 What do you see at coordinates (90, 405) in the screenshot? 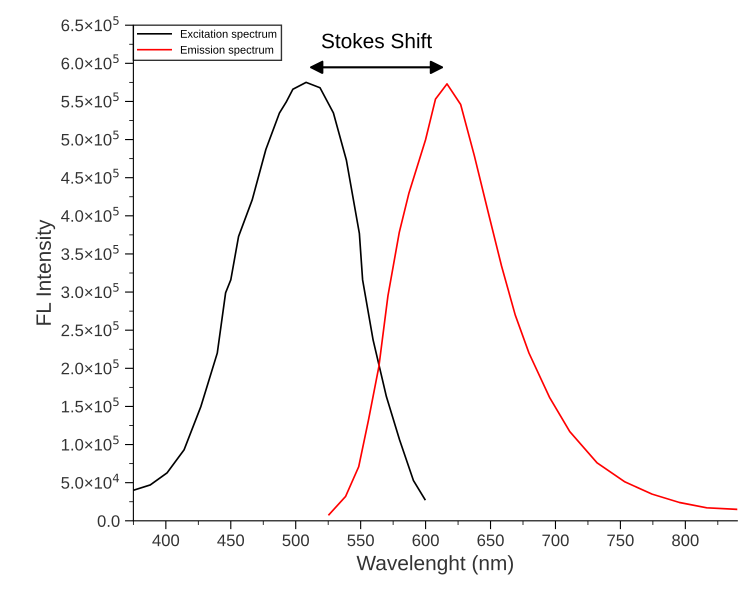
I see `y-tick-label: 1.5×10$^{5}$` at bounding box center [90, 405].